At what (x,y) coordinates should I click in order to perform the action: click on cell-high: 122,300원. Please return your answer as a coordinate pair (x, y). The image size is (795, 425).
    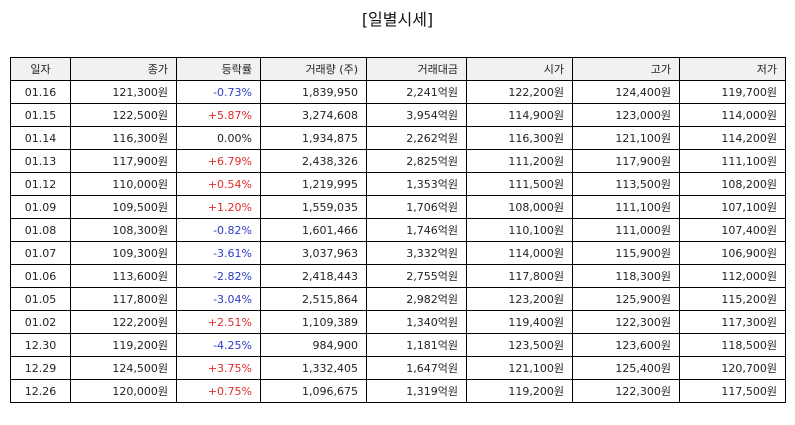
    Looking at the image, I should click on (626, 391).